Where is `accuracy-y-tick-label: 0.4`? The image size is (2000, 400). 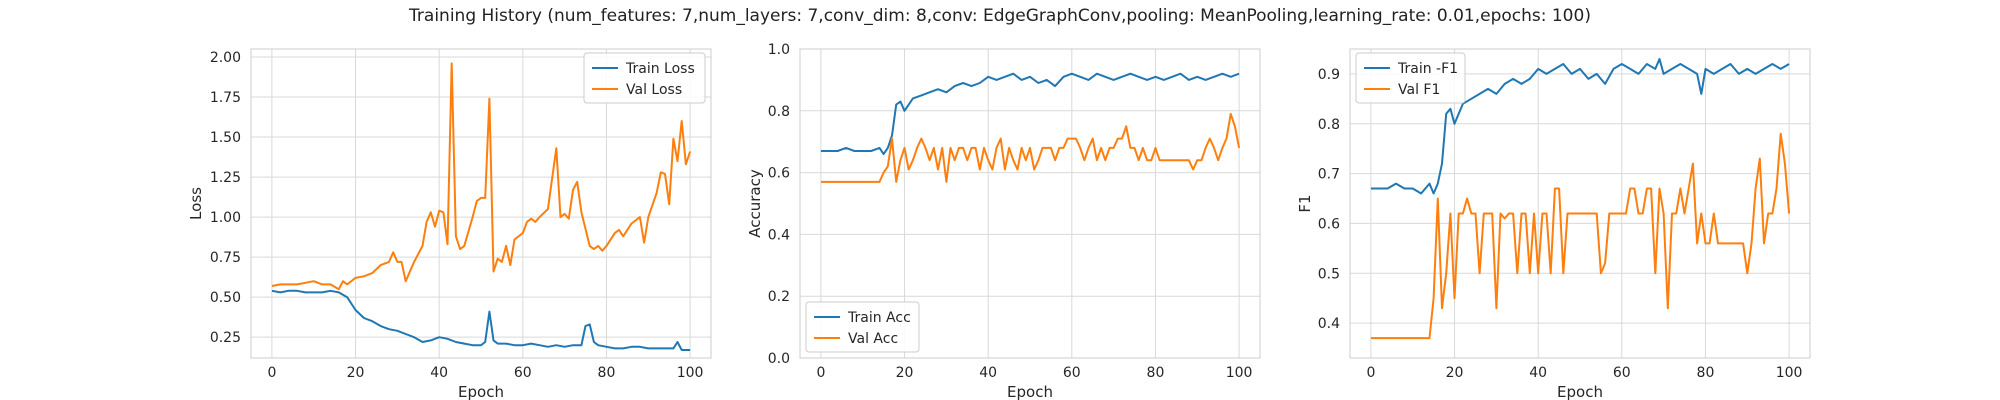
accuracy-y-tick-label: 0.4 is located at coordinates (779, 235).